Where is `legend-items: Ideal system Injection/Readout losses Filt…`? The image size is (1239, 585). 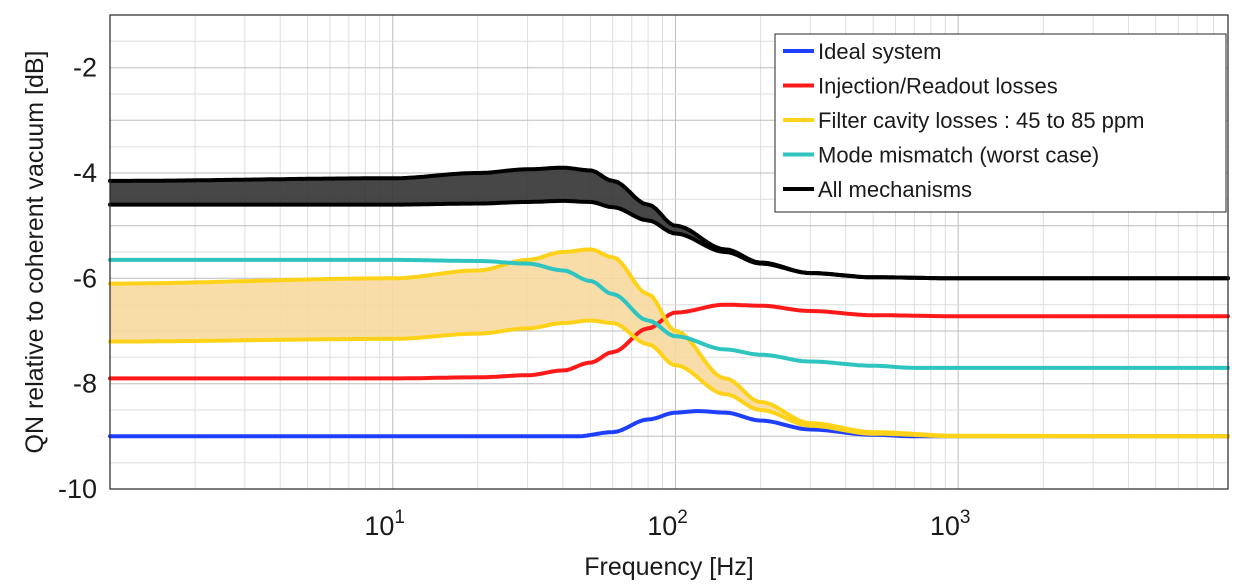 legend-items: Ideal system Injection/Readout losses Filt… is located at coordinates (963, 120).